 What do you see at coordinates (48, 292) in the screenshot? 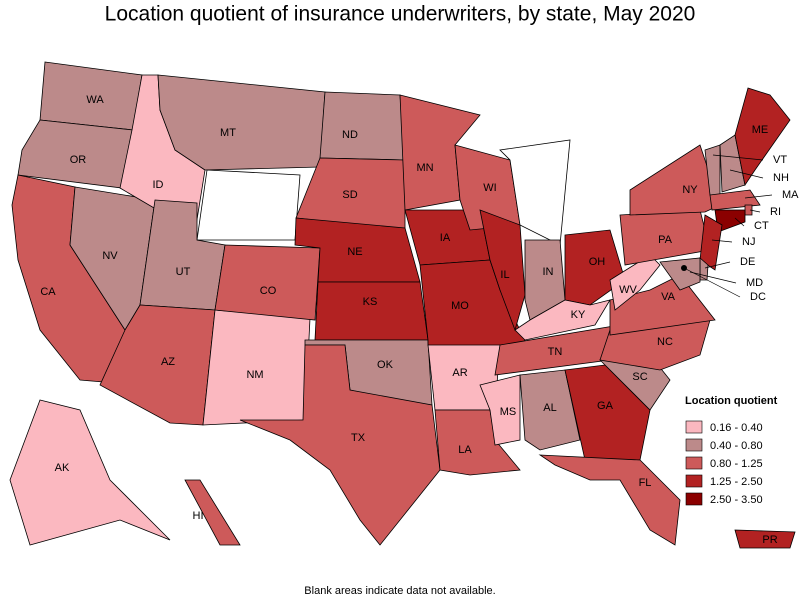
I see `state-label: CA` at bounding box center [48, 292].